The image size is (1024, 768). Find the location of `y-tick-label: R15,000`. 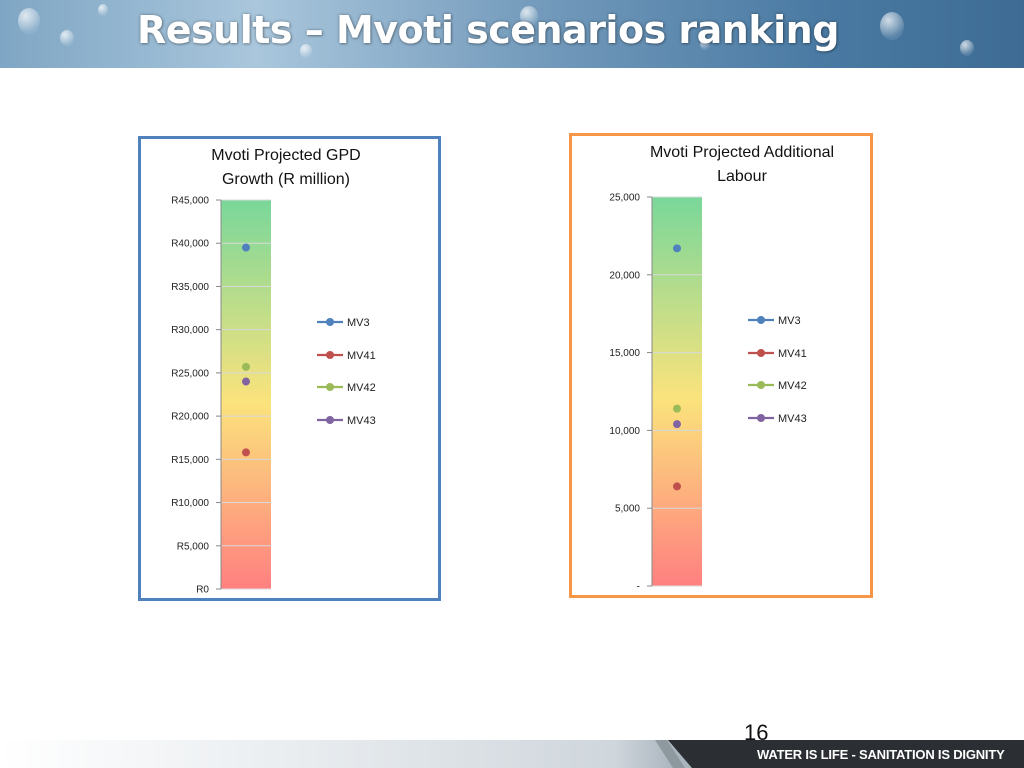

y-tick-label: R15,000 is located at coordinates (190, 460).